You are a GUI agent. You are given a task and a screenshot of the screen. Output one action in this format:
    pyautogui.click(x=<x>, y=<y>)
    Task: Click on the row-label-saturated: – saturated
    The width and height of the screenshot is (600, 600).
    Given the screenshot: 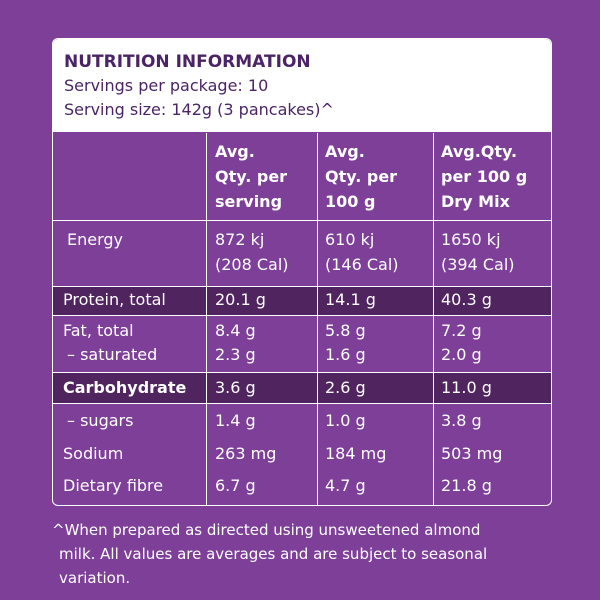 What is the action you would take?
    pyautogui.click(x=112, y=354)
    